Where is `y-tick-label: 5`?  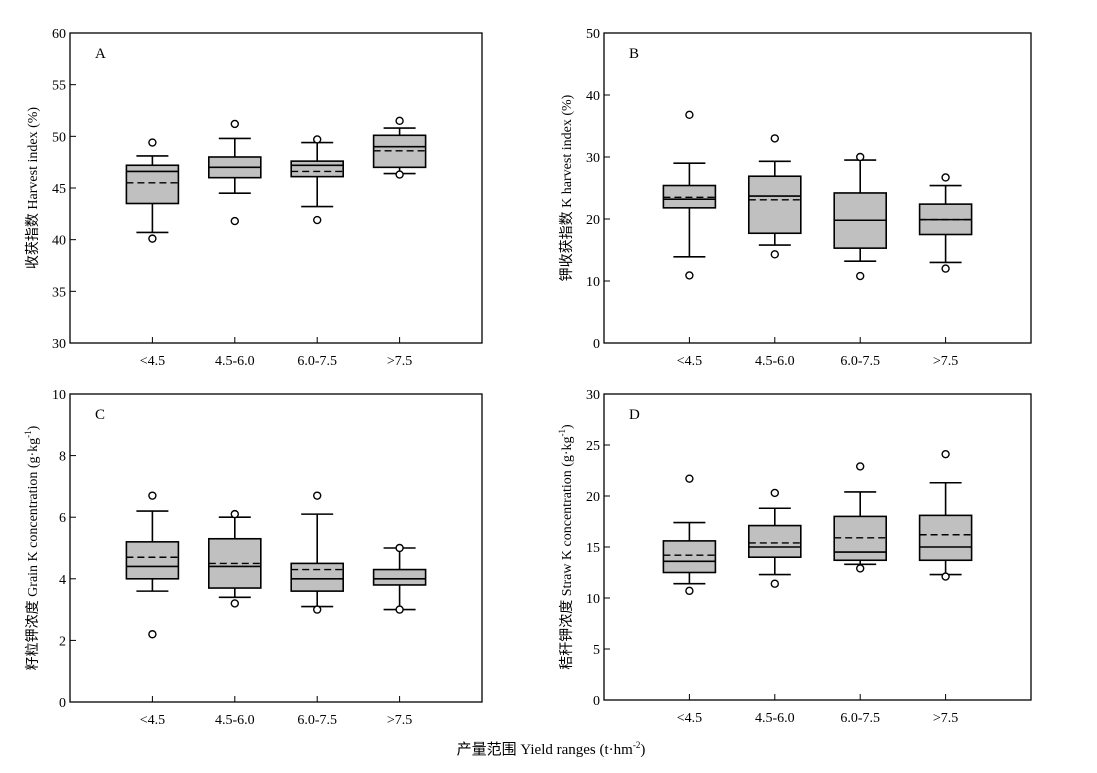 y-tick-label: 5 is located at coordinates (596, 650).